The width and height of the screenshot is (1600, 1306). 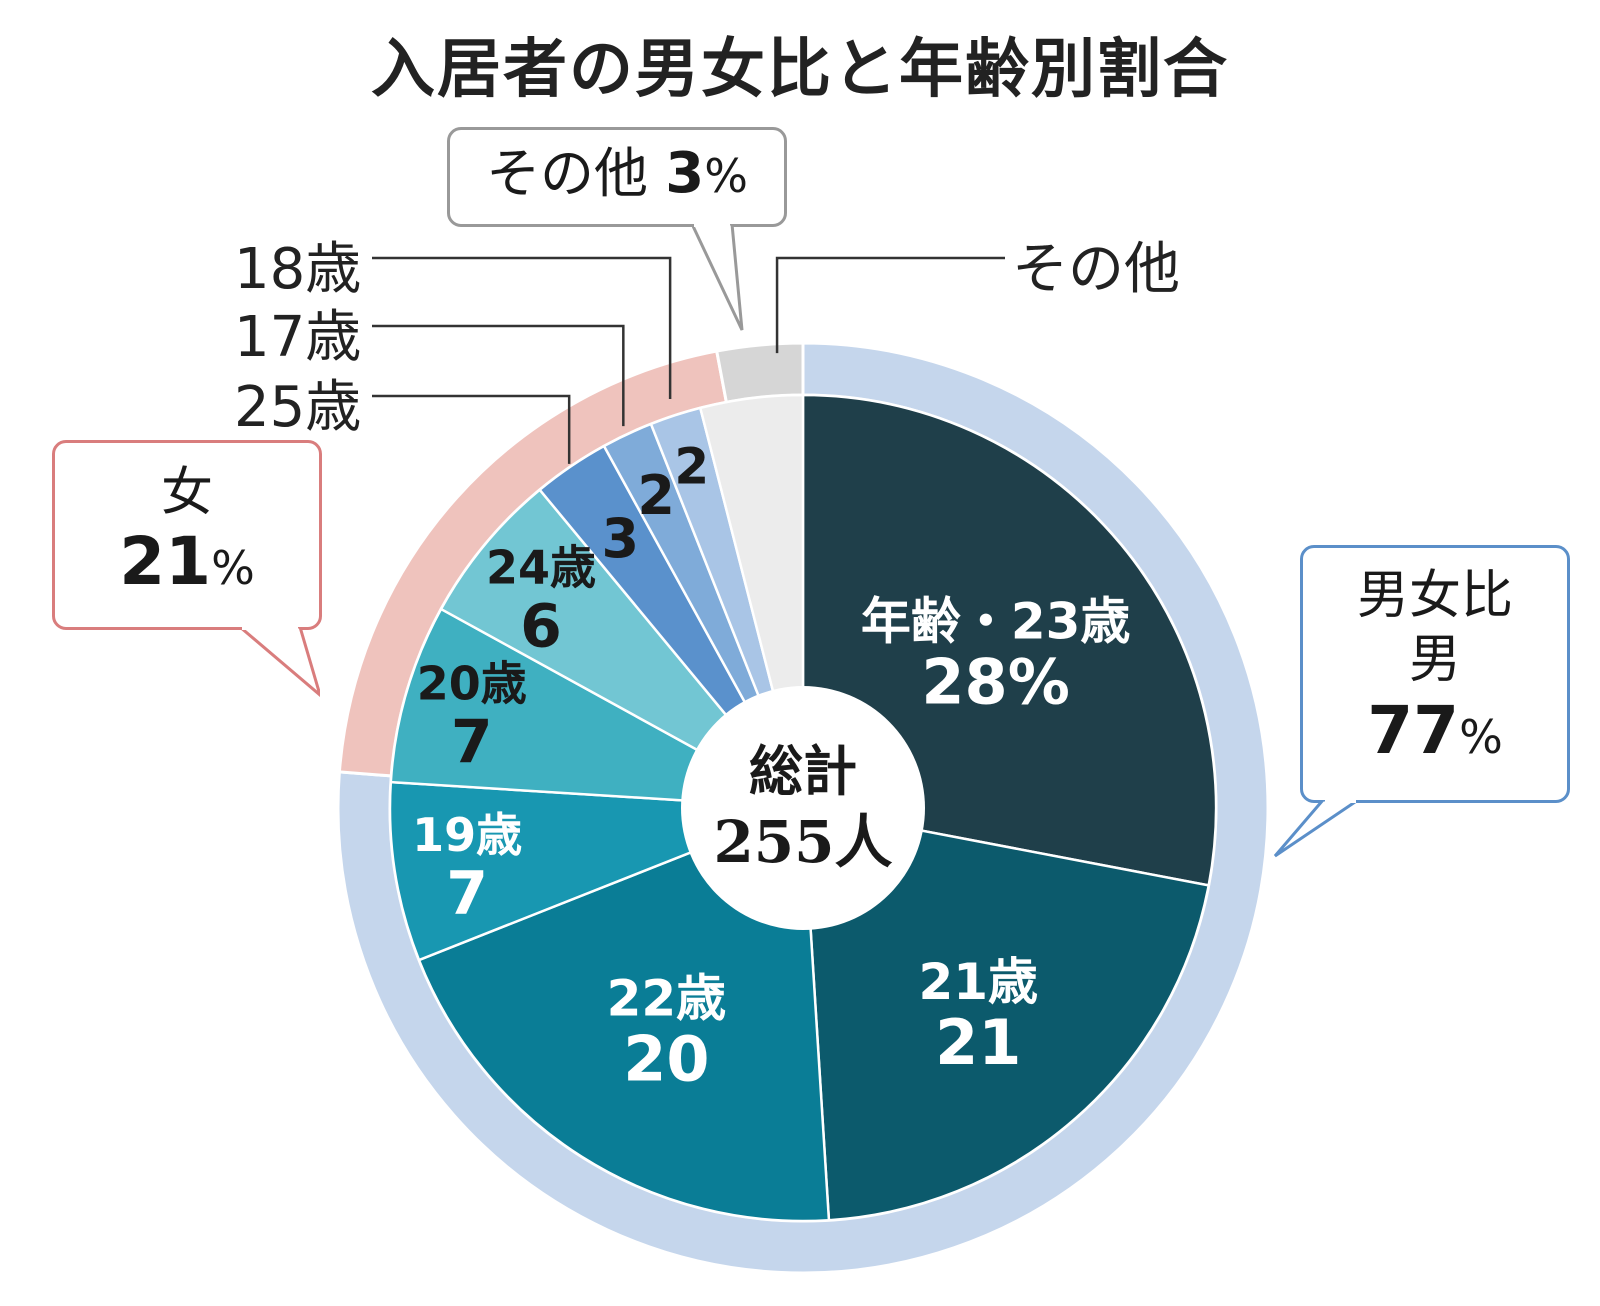 I want to click on other-callout: その他 3%, so click(x=617, y=229).